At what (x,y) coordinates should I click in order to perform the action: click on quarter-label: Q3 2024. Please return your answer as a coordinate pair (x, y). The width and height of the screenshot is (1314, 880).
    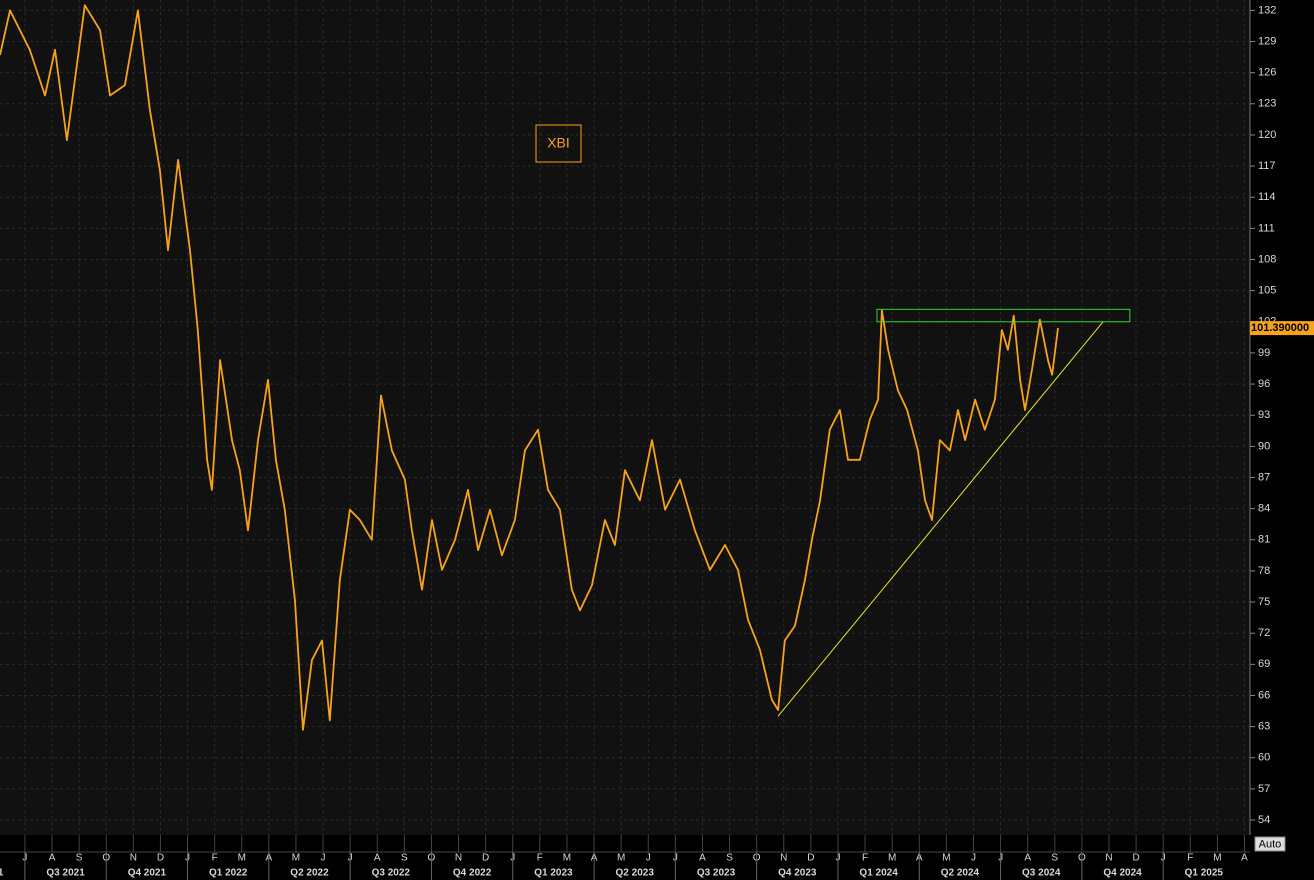
    Looking at the image, I should click on (1041, 873).